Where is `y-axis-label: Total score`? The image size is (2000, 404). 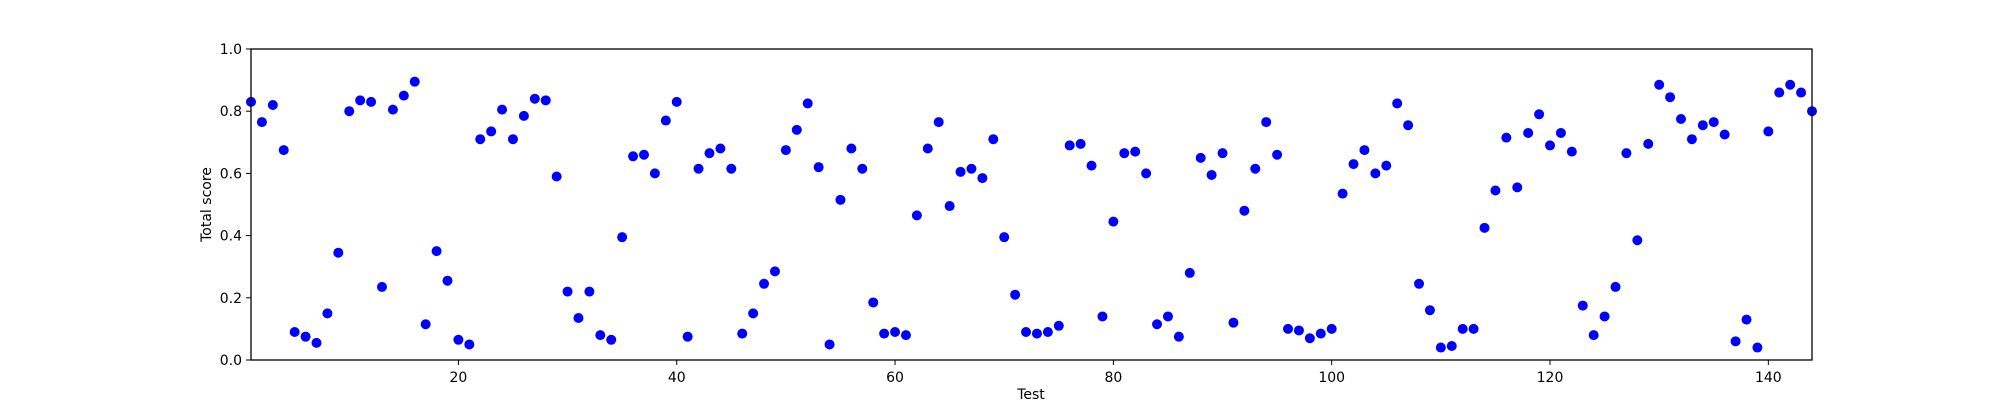
y-axis-label: Total score is located at coordinates (207, 205).